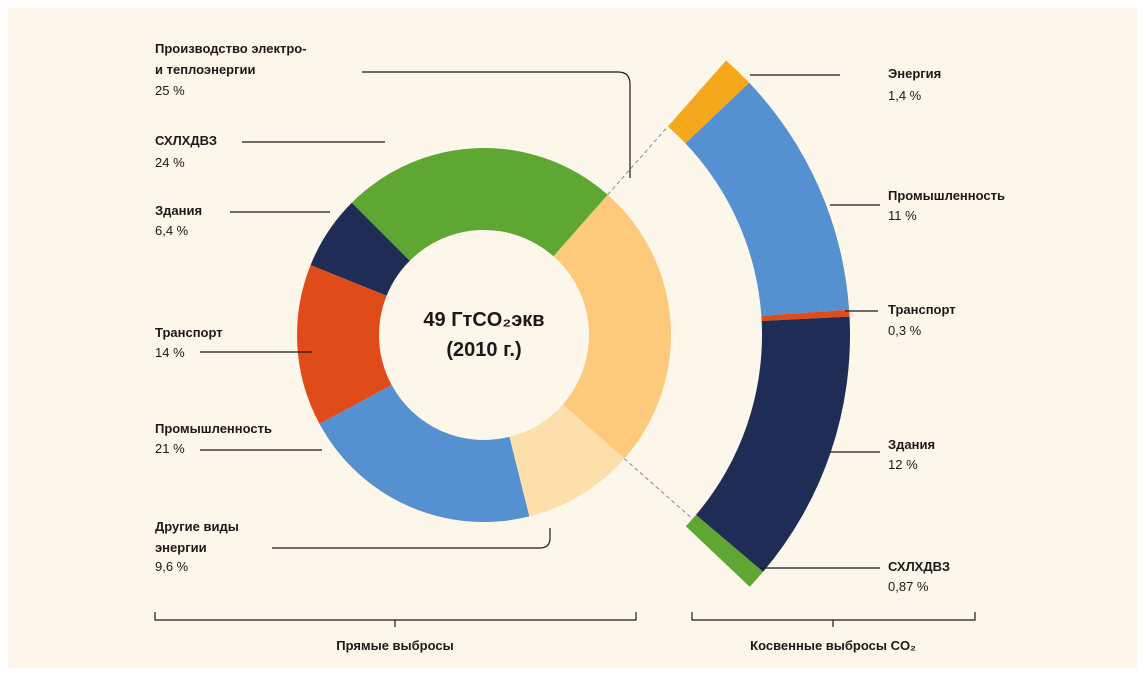  I want to click on value-label: 11 %, so click(902, 215).